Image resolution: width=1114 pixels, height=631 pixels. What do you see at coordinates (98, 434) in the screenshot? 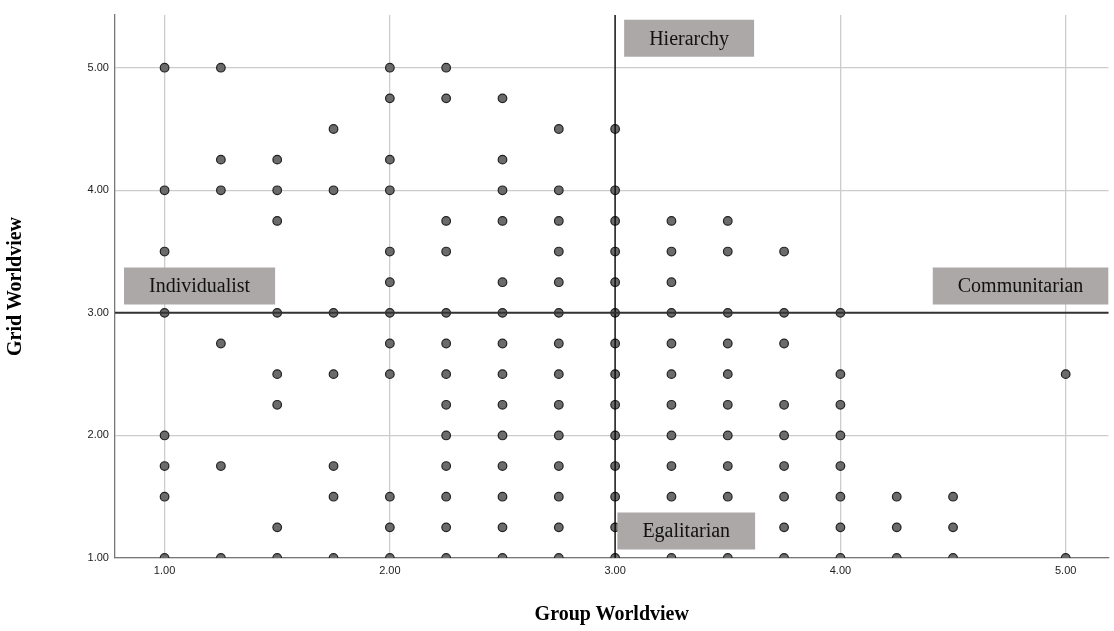
I see `y-tick-label: 2.00` at bounding box center [98, 434].